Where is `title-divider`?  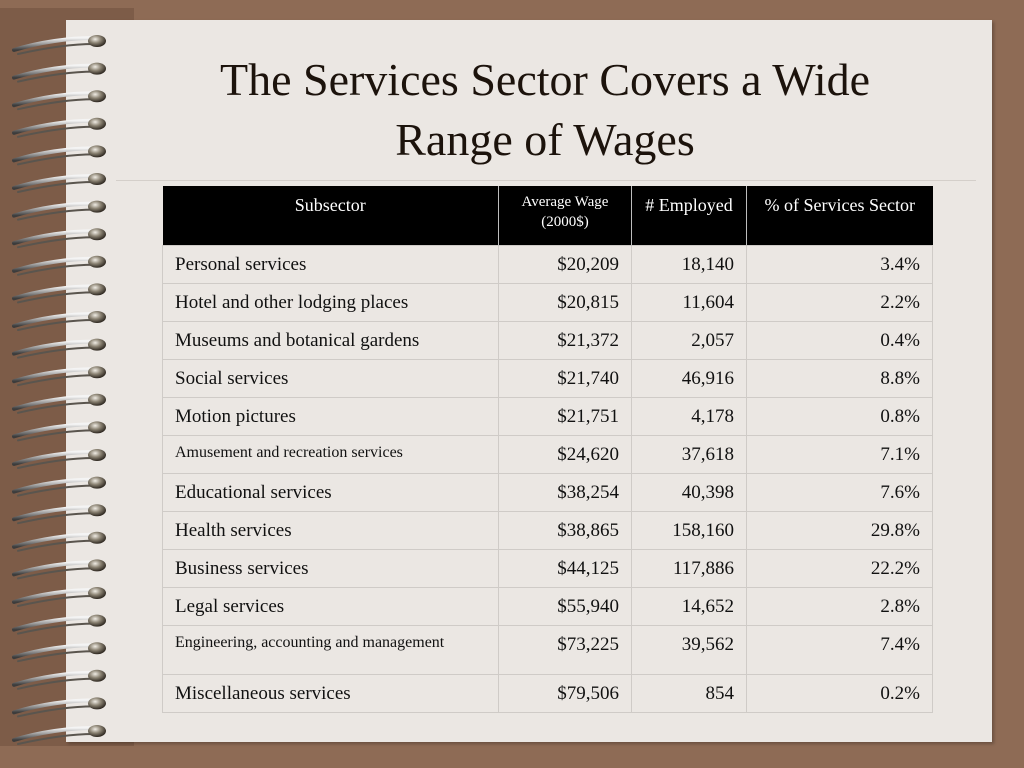 title-divider is located at coordinates (546, 180).